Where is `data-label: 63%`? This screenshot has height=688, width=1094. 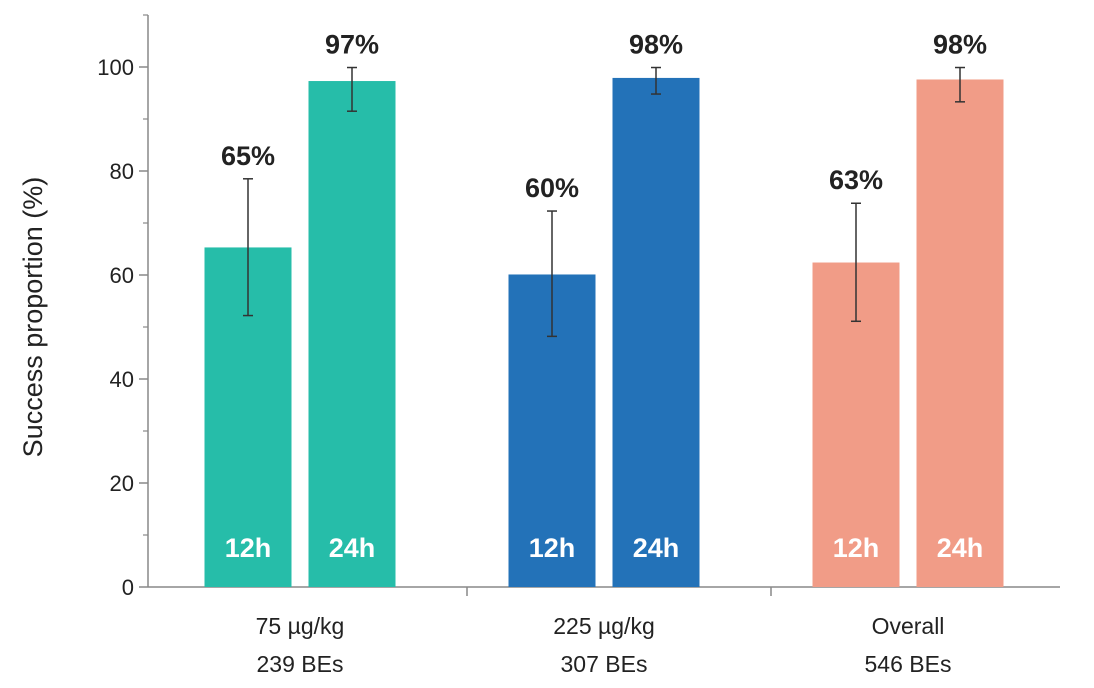
data-label: 63% is located at coordinates (856, 180).